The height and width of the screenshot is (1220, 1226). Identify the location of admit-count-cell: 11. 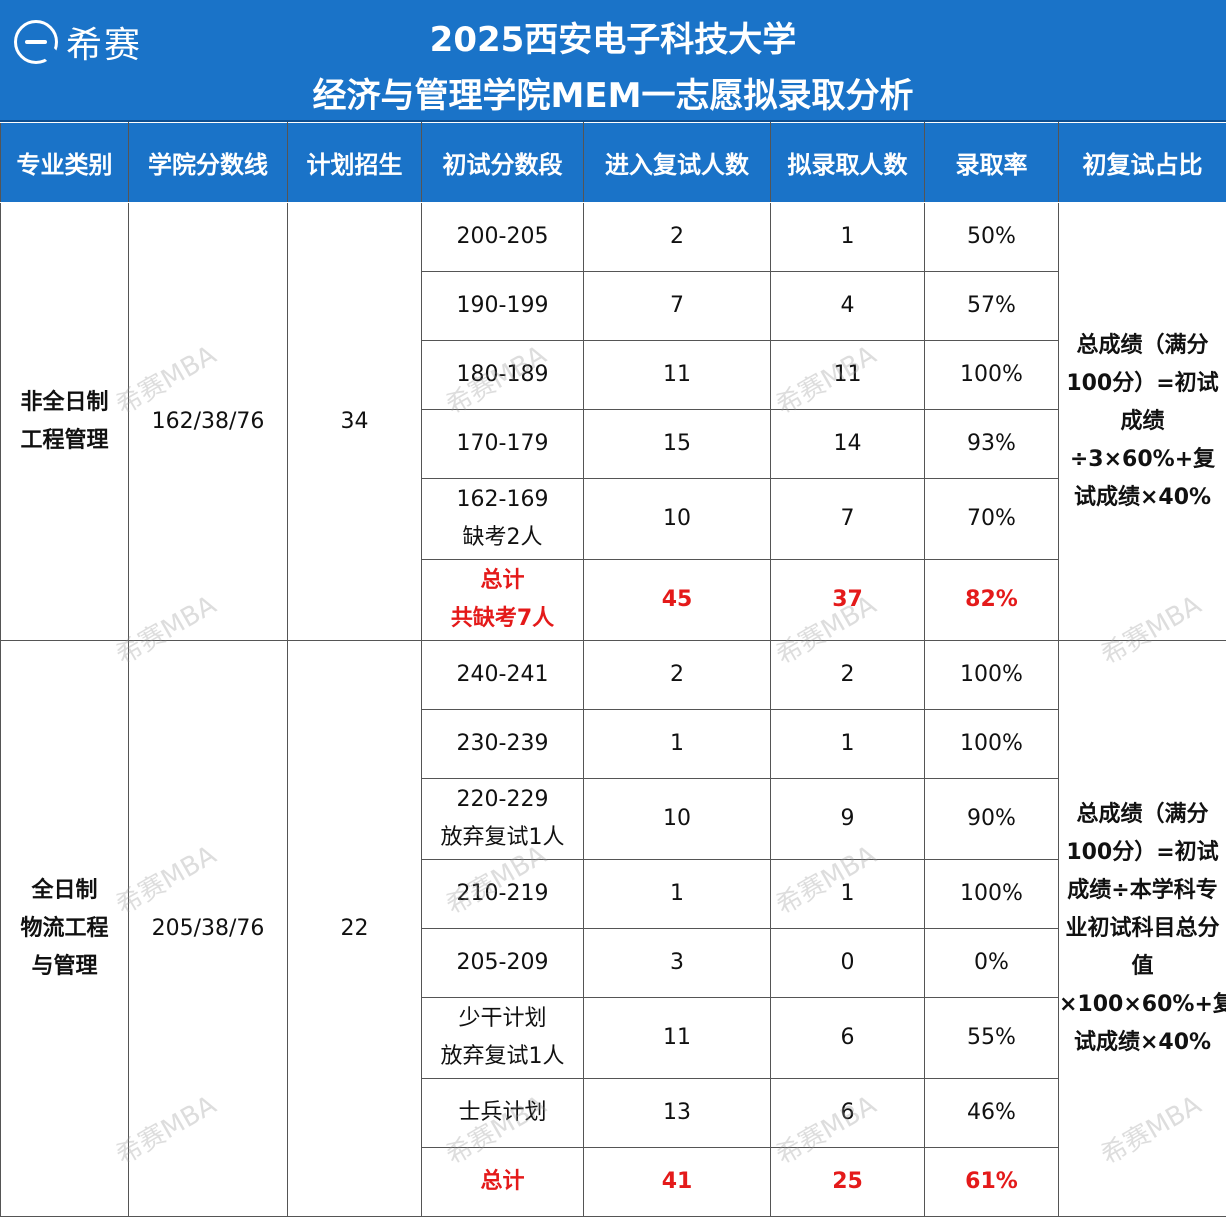
(847, 375).